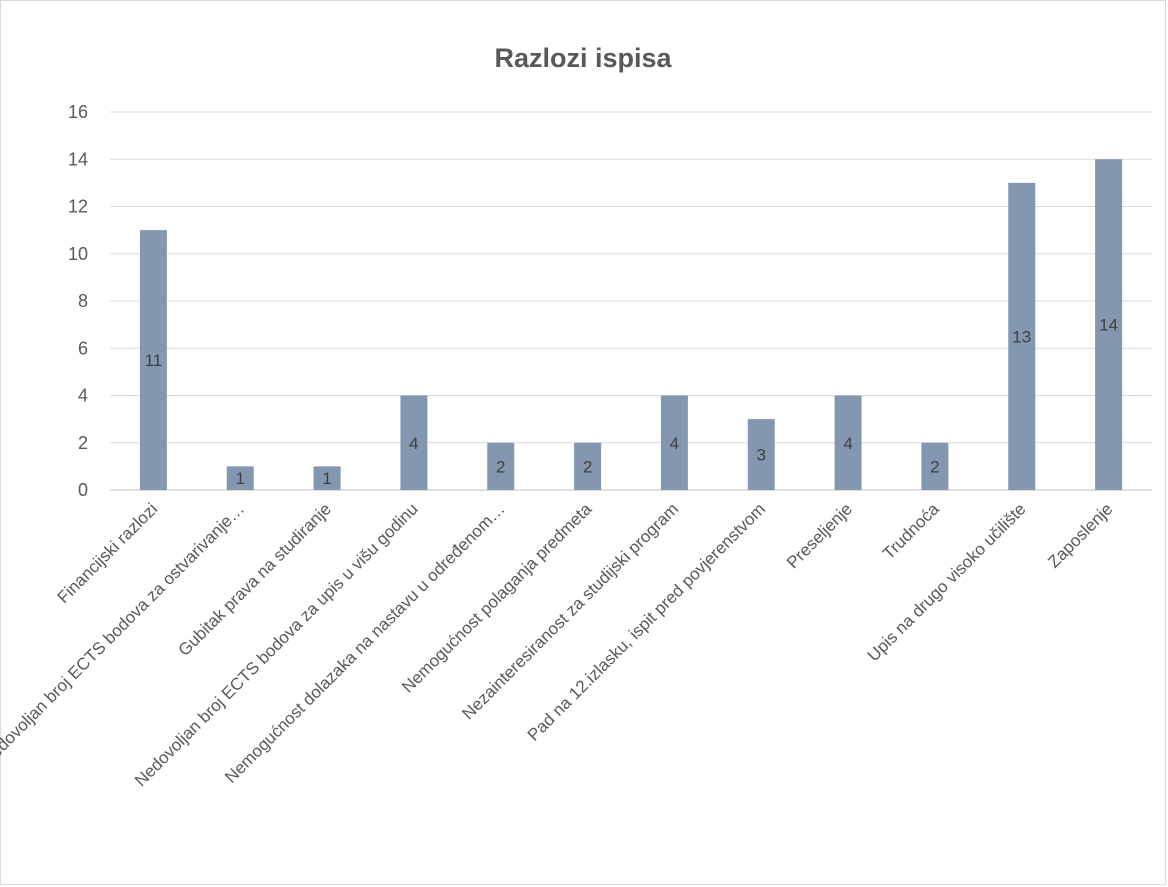  I want to click on x-tick-label: Gubitak prava na studiranje, so click(254, 579).